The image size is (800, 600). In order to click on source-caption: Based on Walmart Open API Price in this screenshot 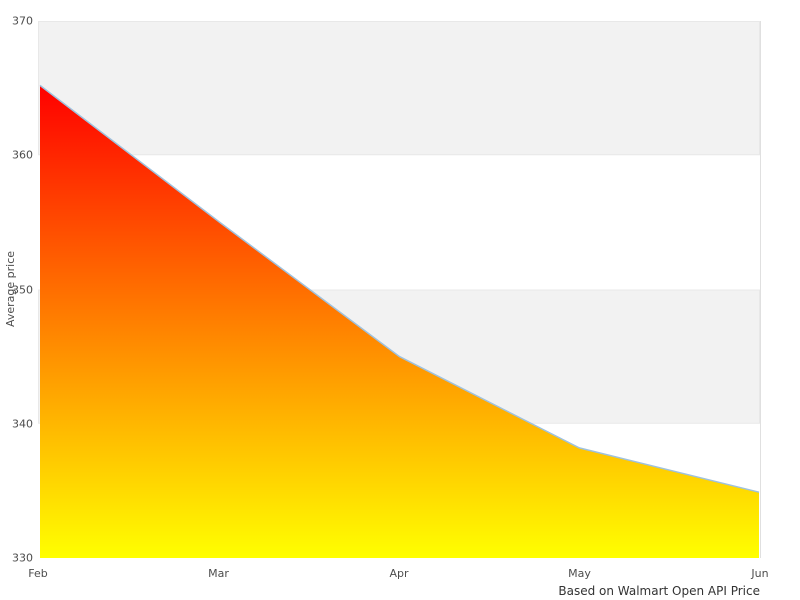, I will do `click(659, 591)`.